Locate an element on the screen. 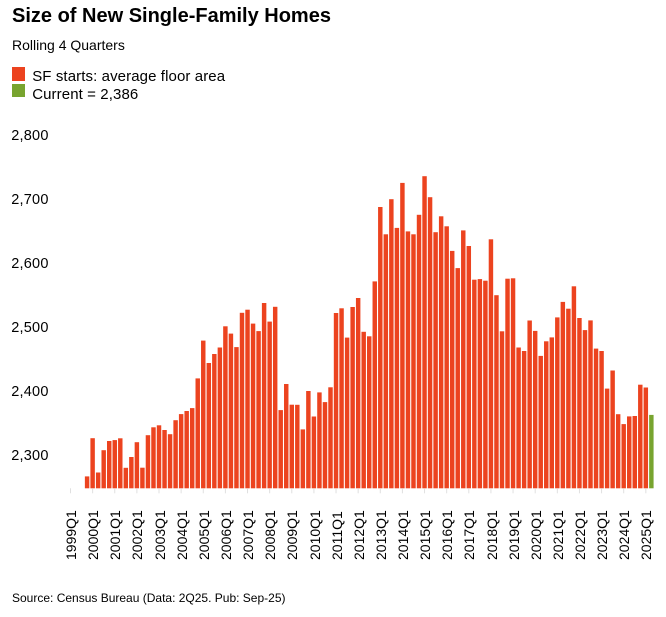 This screenshot has height=617, width=666. svg-text: 2,800 is located at coordinates (29, 136).